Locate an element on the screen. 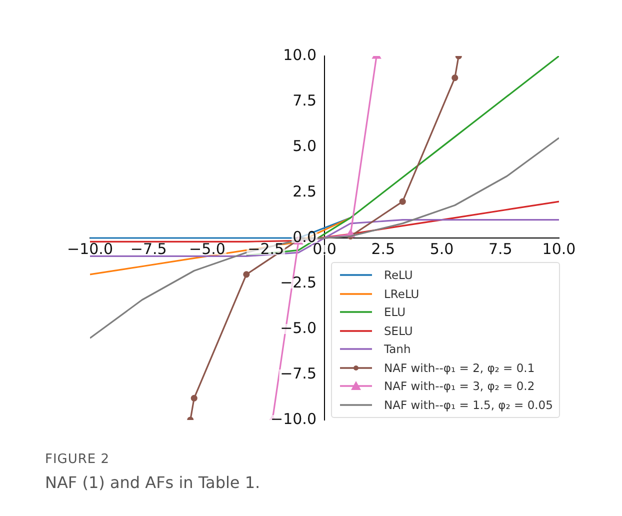 This screenshot has width=622, height=516. x-tick-label: −10.0 is located at coordinates (90, 249).